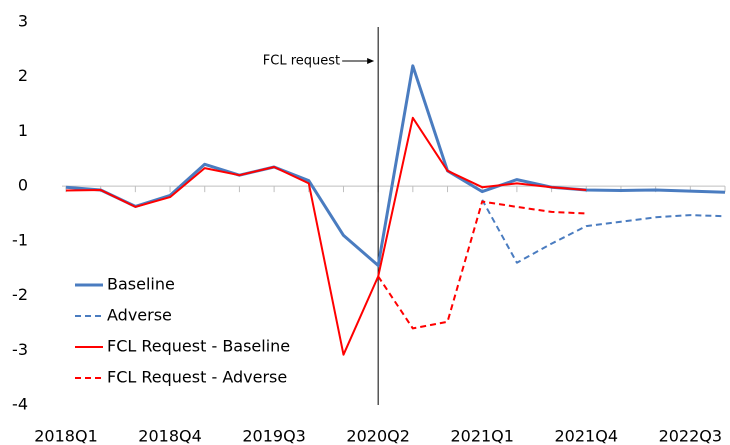 Image resolution: width=730 pixels, height=445 pixels. I want to click on y-tick-label: 2, so click(23, 75).